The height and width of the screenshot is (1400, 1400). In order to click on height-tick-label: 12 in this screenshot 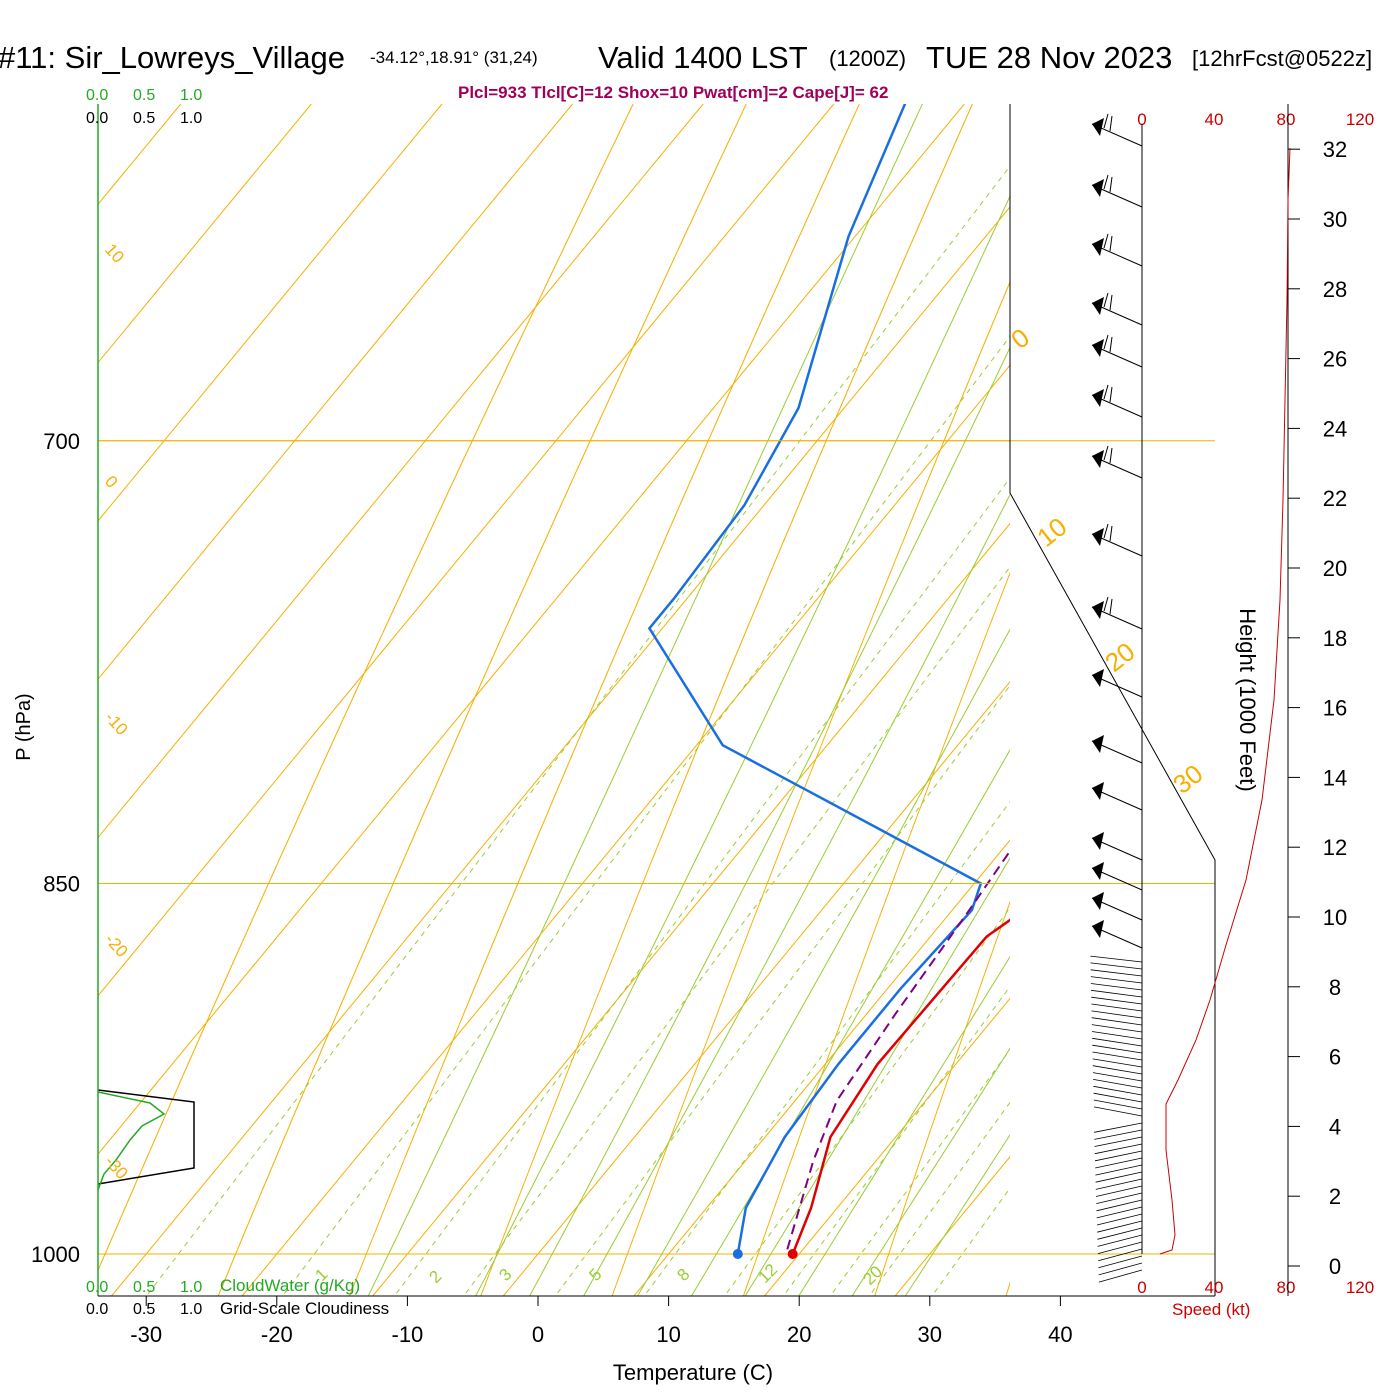, I will do `click(1335, 847)`.